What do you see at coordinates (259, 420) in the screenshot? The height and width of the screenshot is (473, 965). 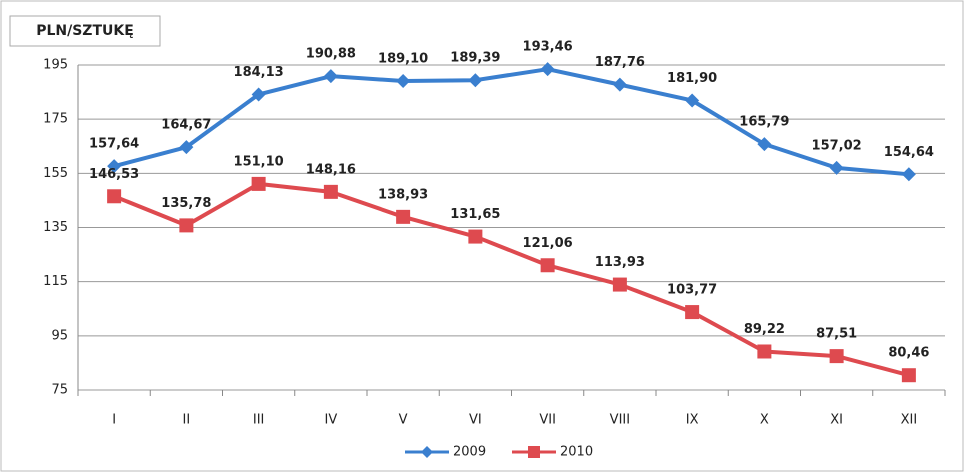 I see `x-tick-label: III` at bounding box center [259, 420].